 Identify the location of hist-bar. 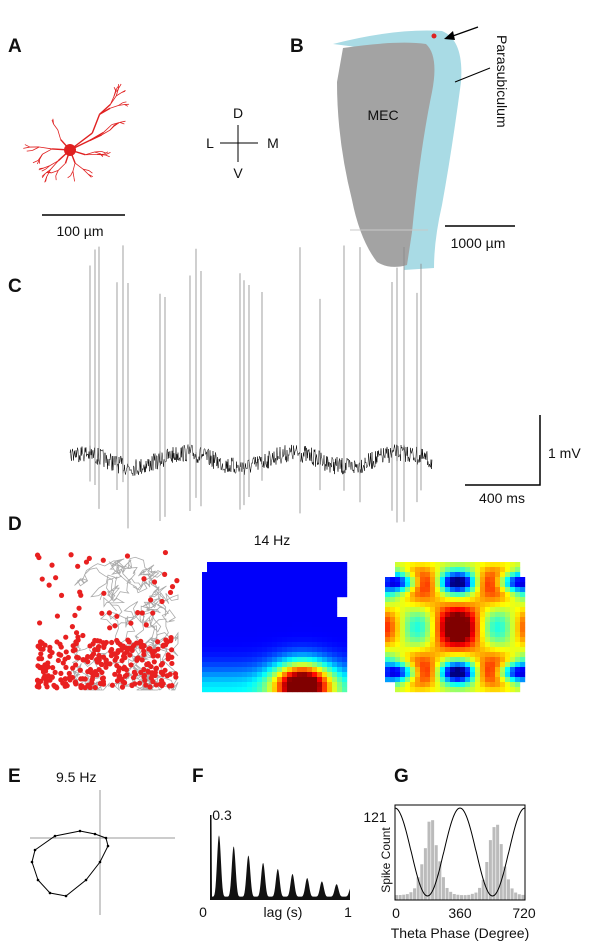
(505, 883).